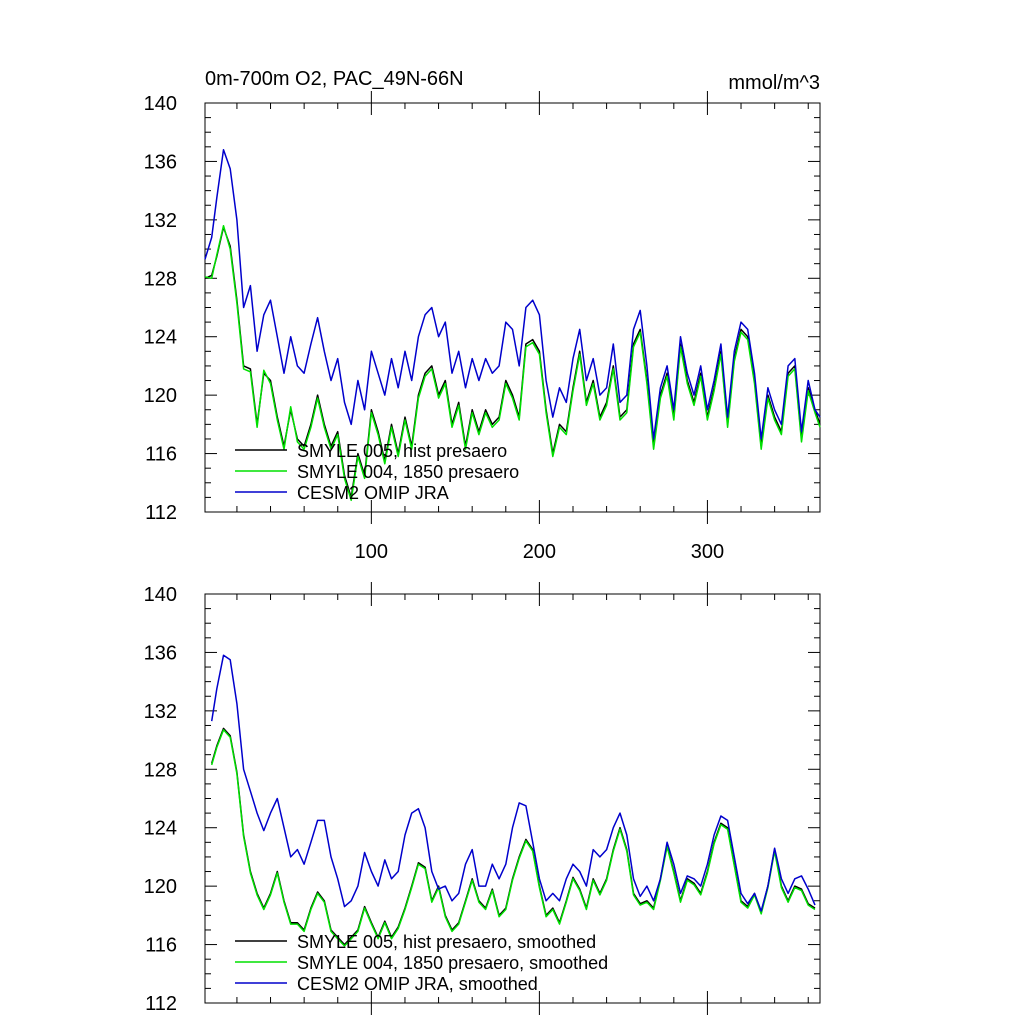  What do you see at coordinates (373, 493) in the screenshot?
I see `legend-label: CESM2 OMIP JRA` at bounding box center [373, 493].